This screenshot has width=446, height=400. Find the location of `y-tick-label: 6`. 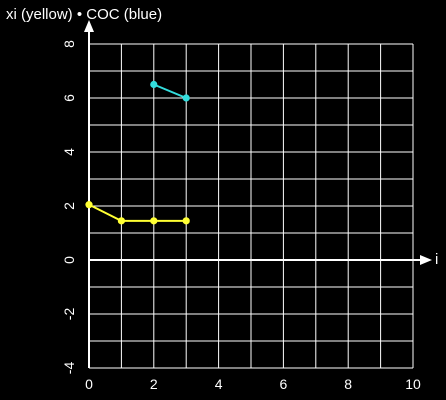

y-tick-label: 6 is located at coordinates (69, 98).